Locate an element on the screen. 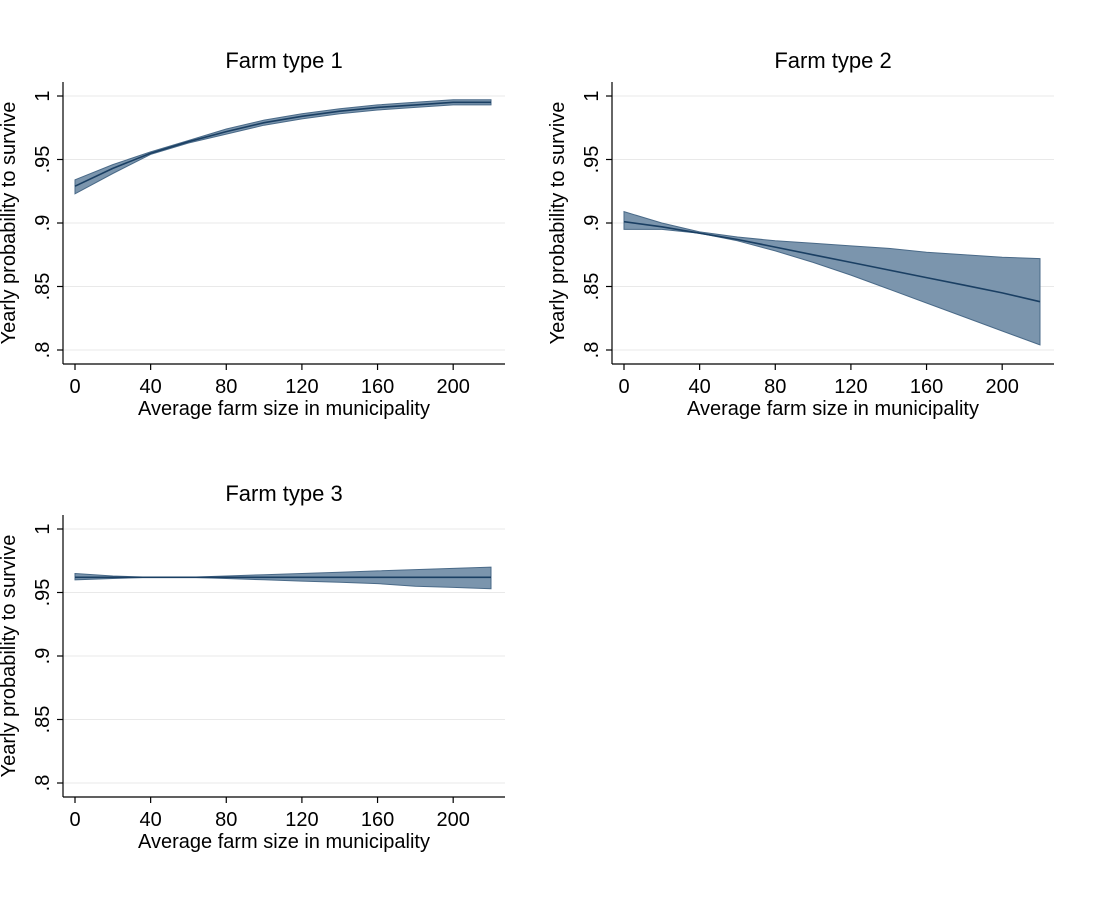 The height and width of the screenshot is (911, 1093). panel-title: Farm type 1 is located at coordinates (283, 60).